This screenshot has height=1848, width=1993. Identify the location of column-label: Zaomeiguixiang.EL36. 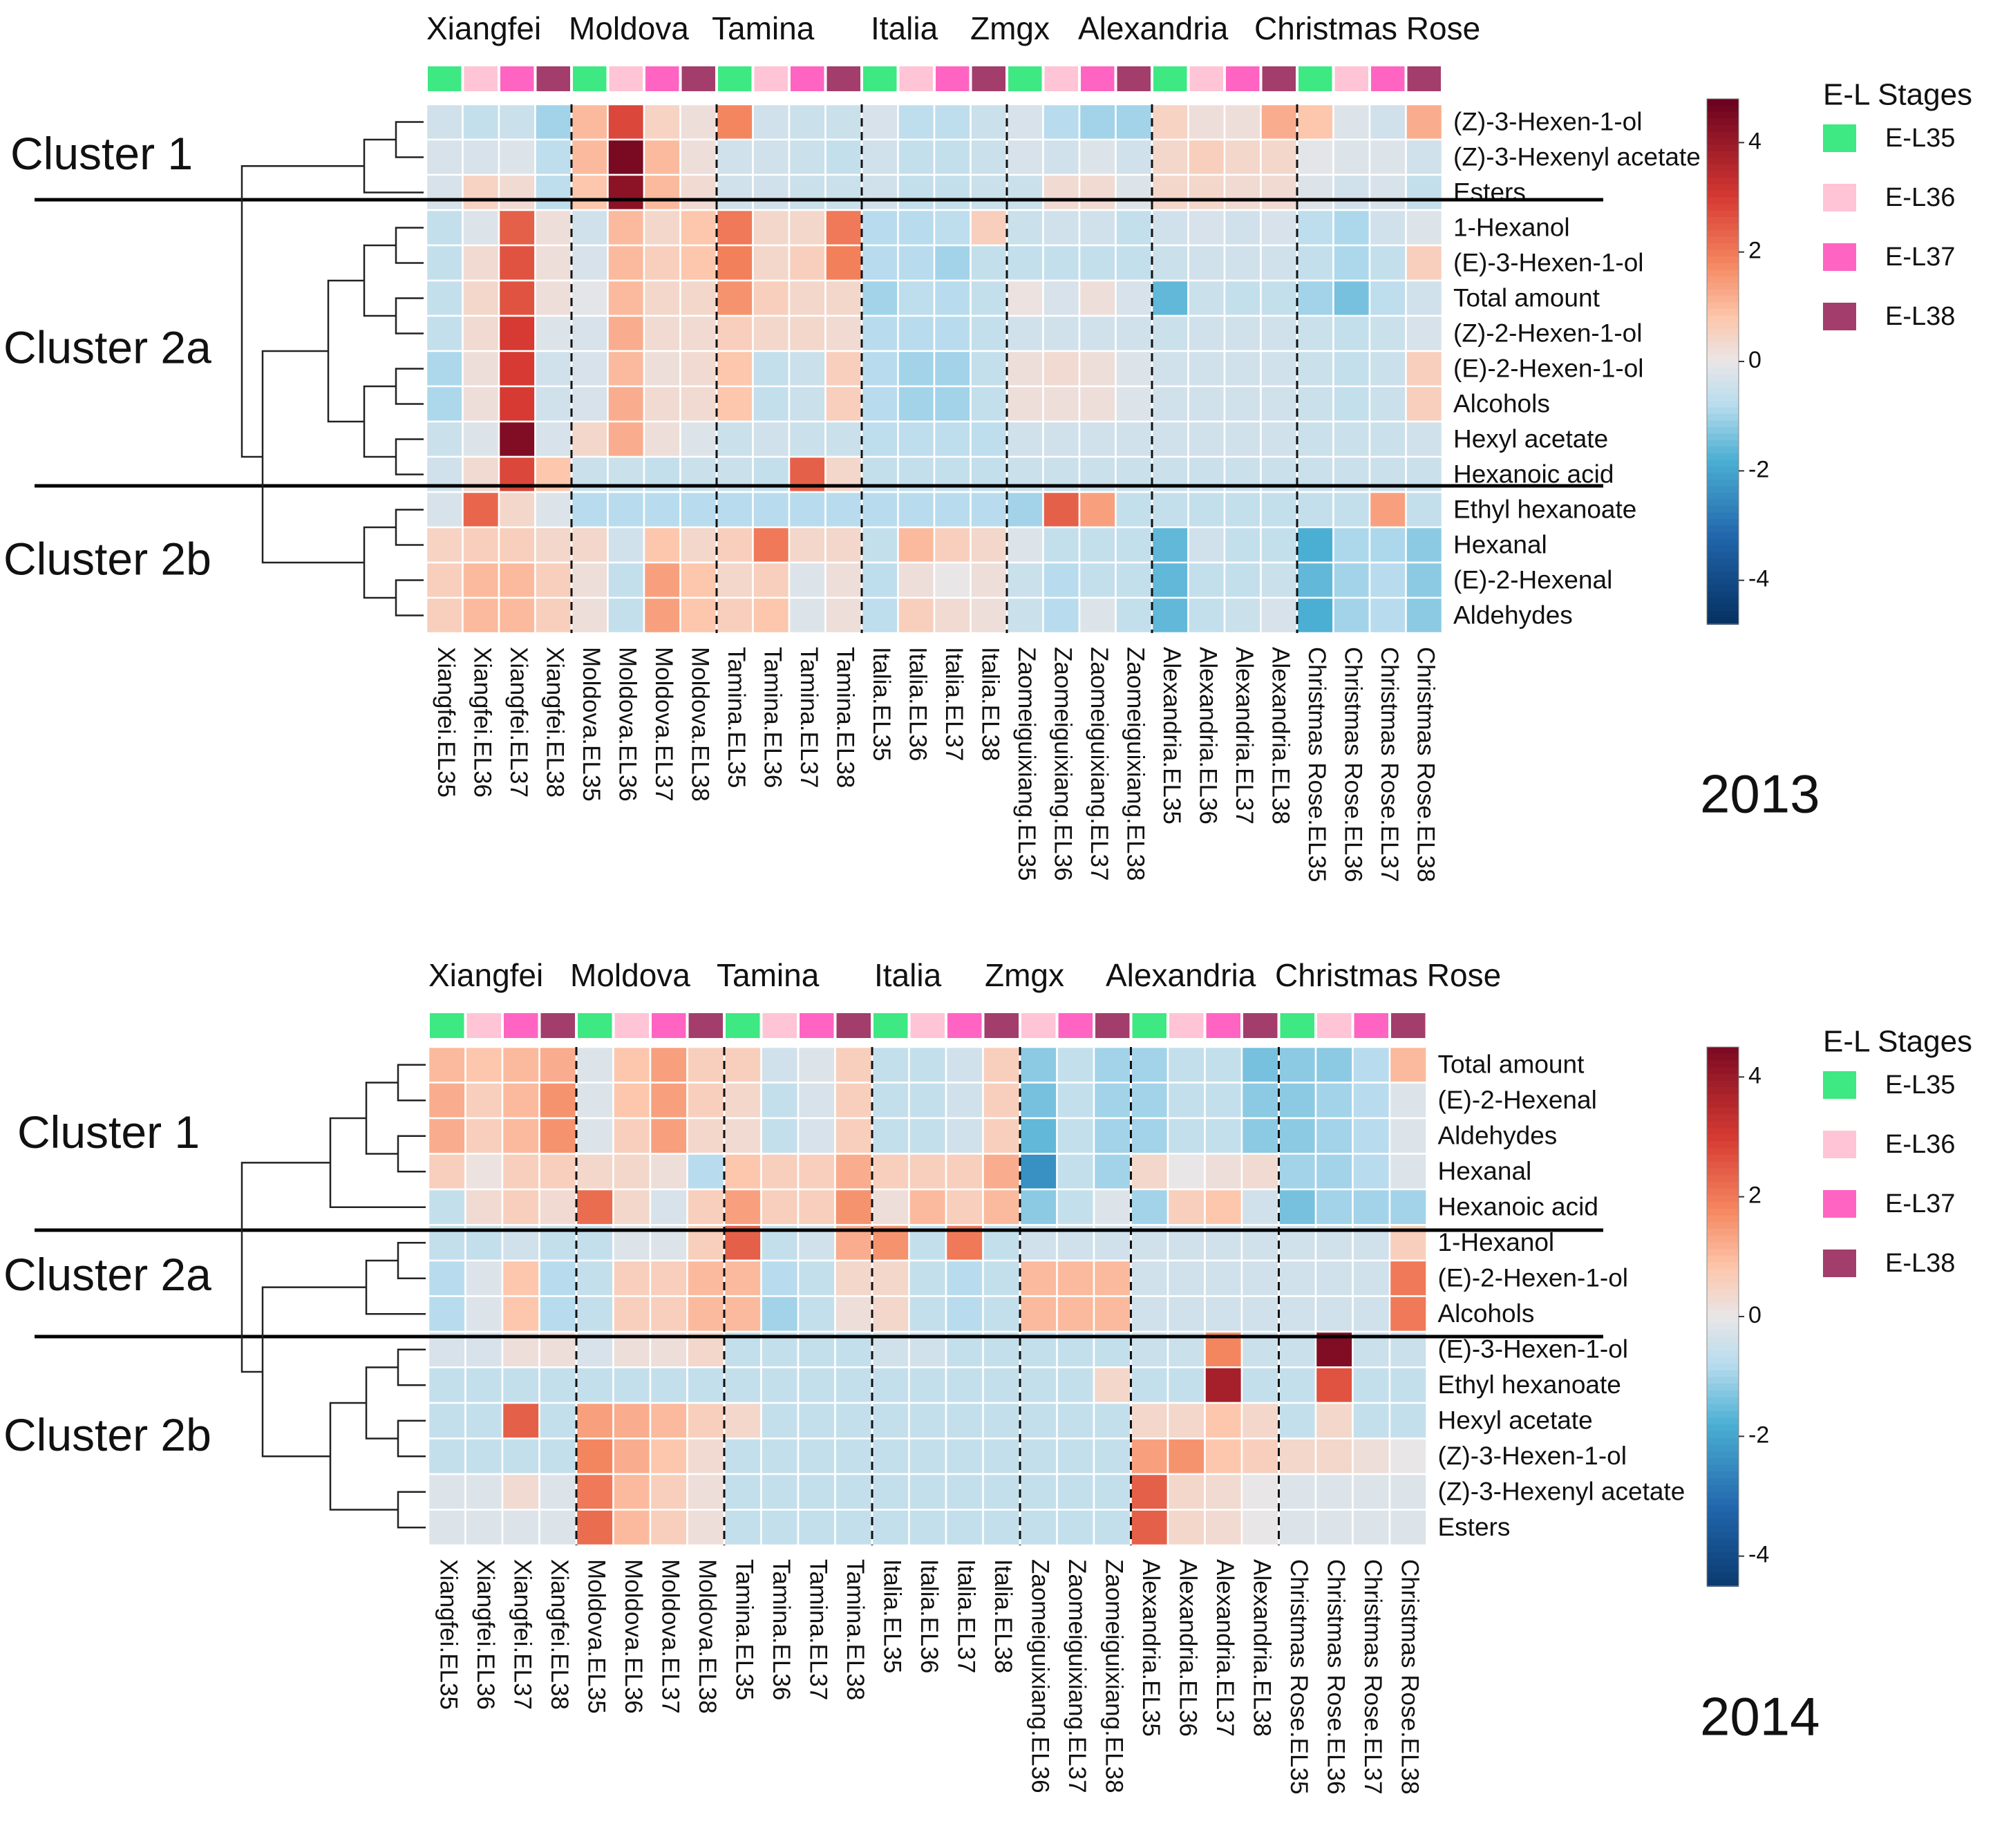
(1040, 1676).